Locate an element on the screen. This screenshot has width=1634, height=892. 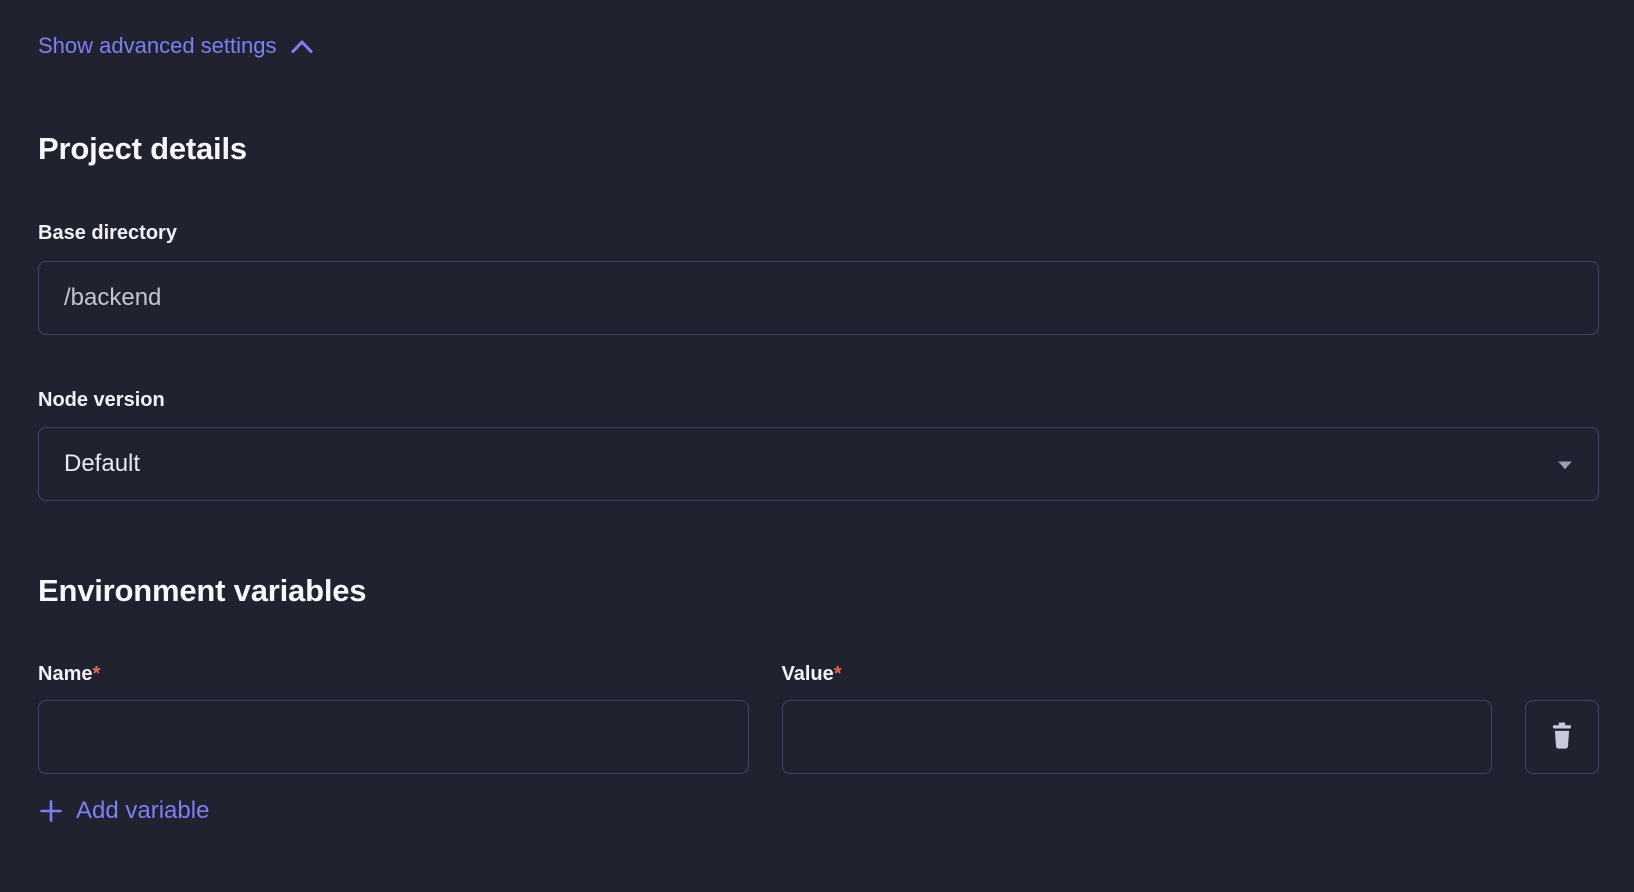
node-version-selected-value: Default is located at coordinates (102, 463).